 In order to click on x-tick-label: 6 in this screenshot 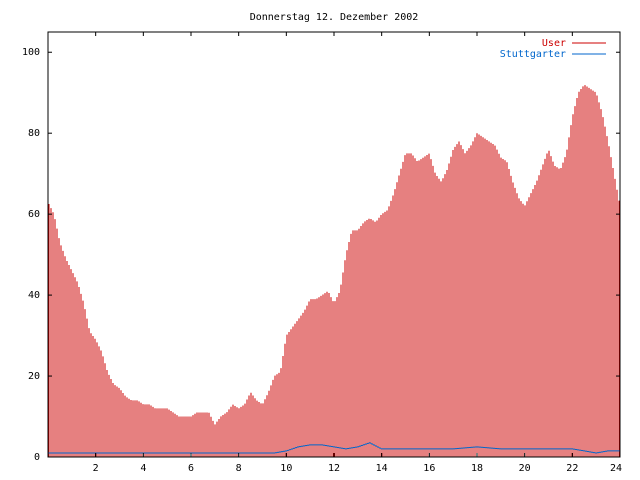, I will do `click(191, 468)`.